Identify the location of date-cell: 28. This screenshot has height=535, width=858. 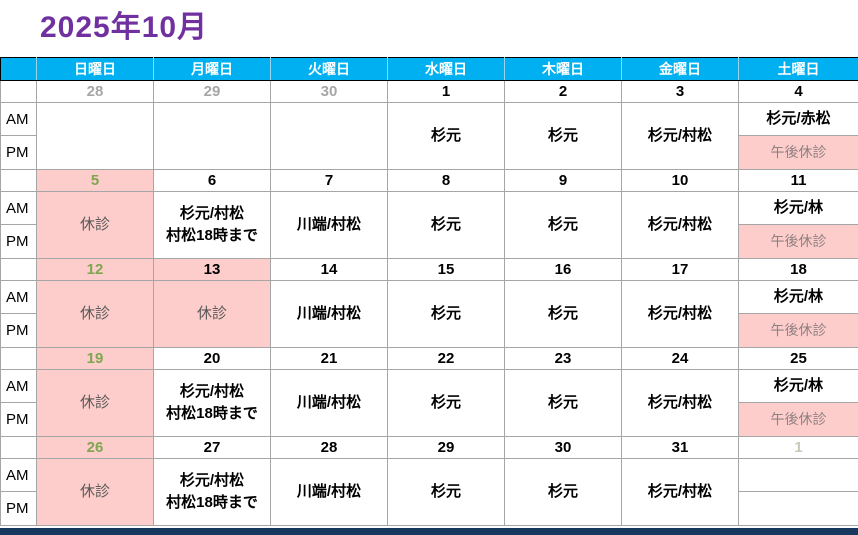
(329, 447).